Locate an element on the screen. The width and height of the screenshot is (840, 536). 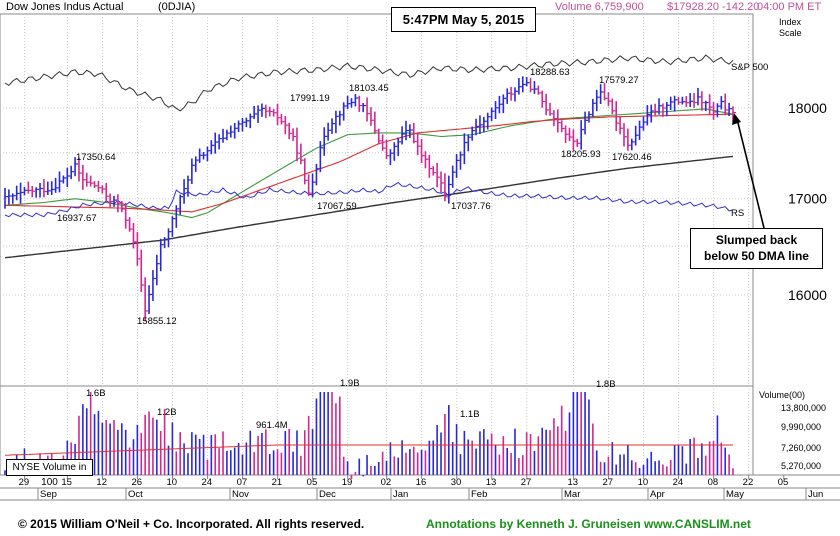
sp500-line is located at coordinates (369, 83).